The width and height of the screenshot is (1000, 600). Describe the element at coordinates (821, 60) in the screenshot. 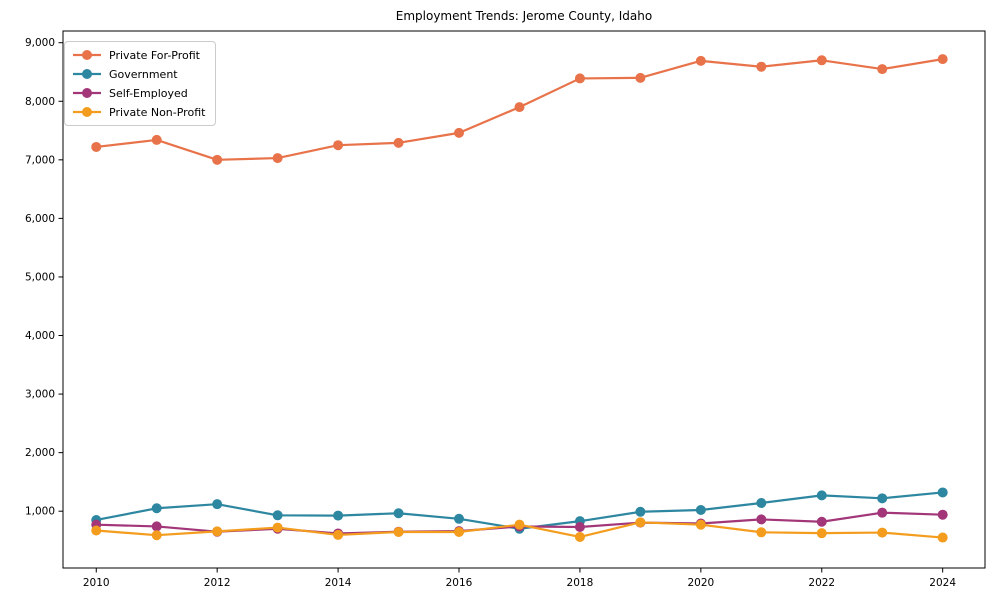

I see `data-point-private-for-profit-2022` at that location.